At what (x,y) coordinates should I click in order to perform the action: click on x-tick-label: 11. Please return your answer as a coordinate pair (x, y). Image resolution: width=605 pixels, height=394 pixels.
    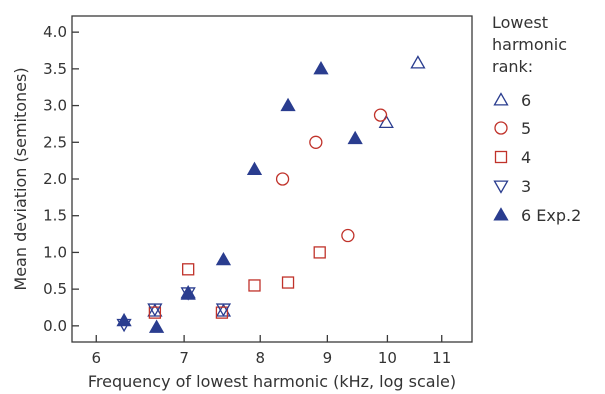
    Looking at the image, I should click on (441, 358).